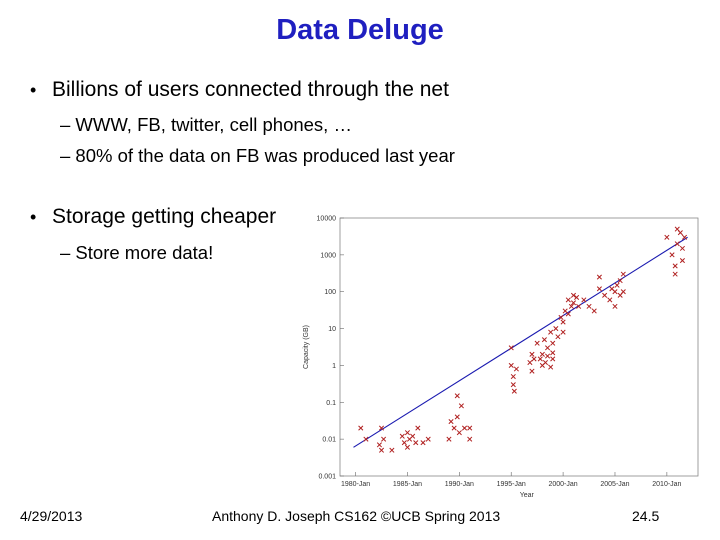 Image resolution: width=720 pixels, height=540 pixels. I want to click on x-tick-label: 1995-Jan, so click(511, 484).